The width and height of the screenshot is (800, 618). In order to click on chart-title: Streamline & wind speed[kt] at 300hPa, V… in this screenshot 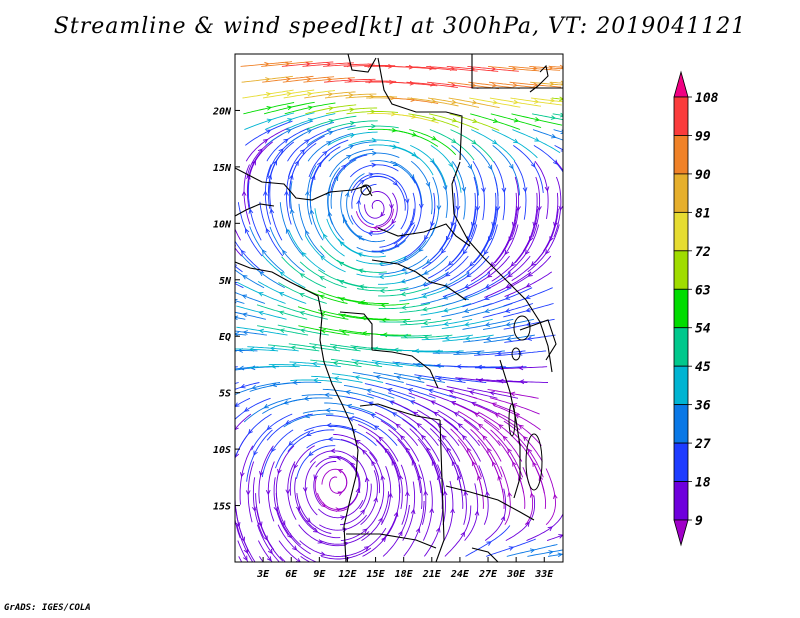, I will do `click(400, 26)`.